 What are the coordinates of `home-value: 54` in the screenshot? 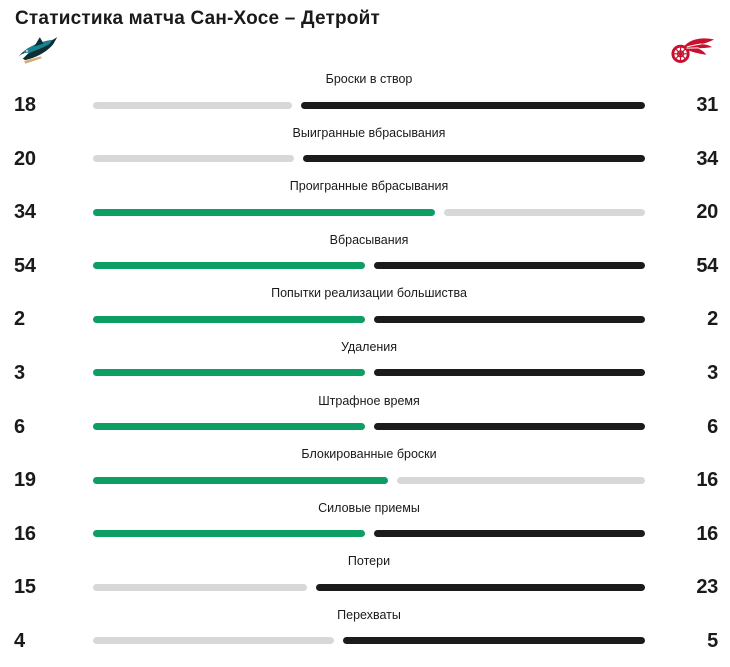 It's located at (25, 265).